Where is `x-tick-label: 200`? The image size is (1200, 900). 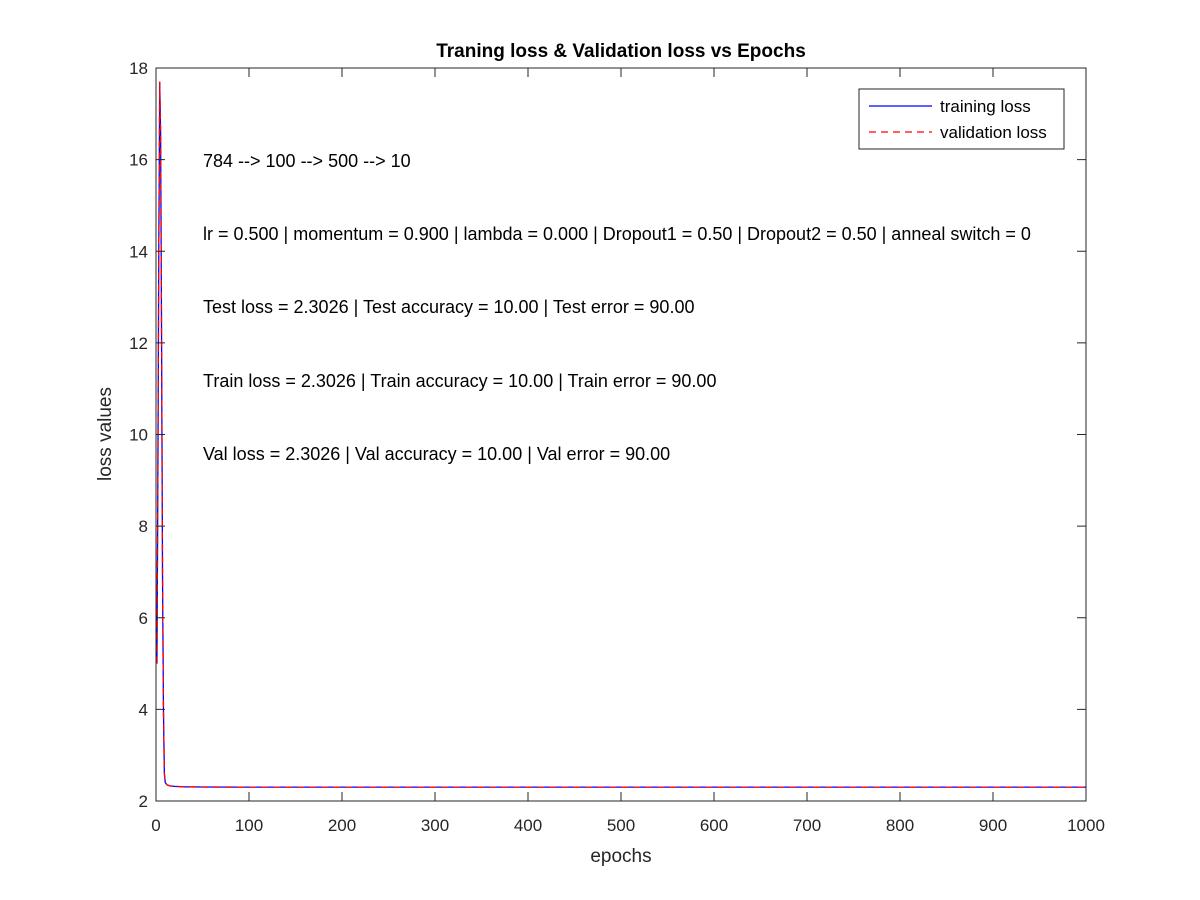 x-tick-label: 200 is located at coordinates (342, 825).